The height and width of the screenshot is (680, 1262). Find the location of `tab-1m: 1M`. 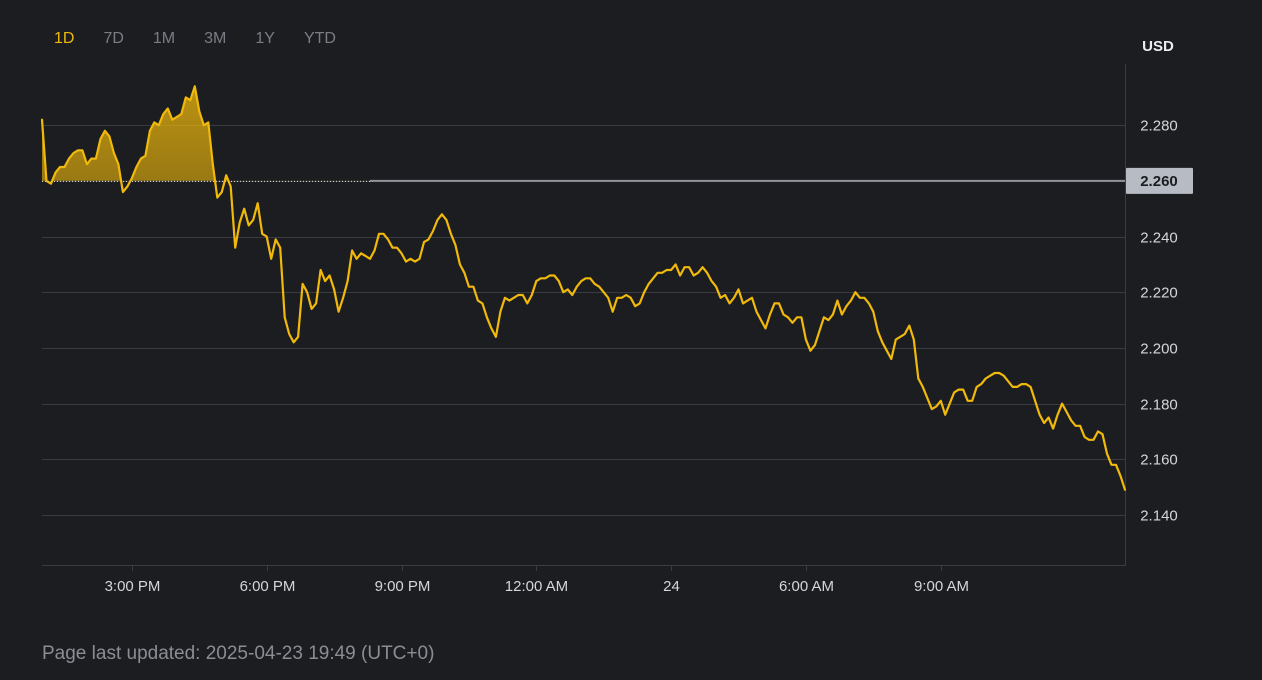

tab-1m: 1M is located at coordinates (164, 38).